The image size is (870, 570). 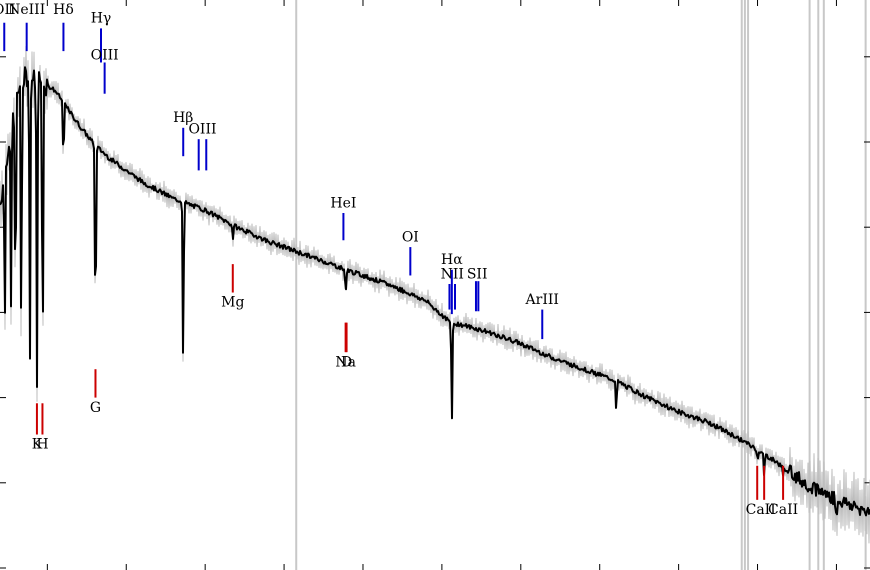 I want to click on absorption-label-3: Mg, so click(x=232, y=303).